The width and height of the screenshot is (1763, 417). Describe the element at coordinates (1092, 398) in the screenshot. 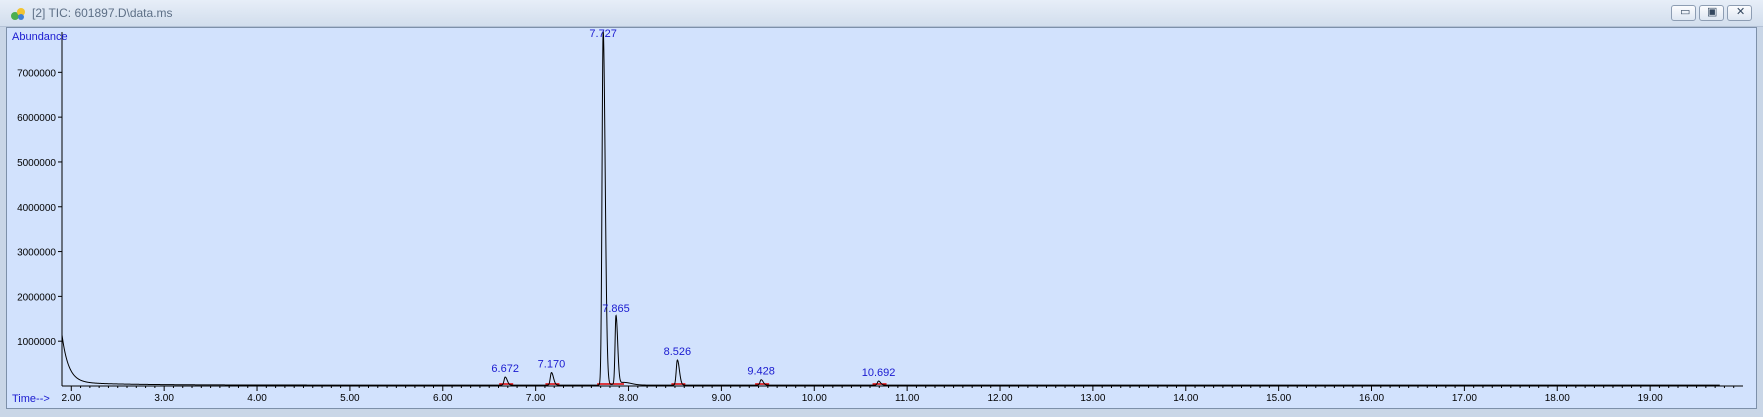

I see `x-tick-label: 13.00` at that location.